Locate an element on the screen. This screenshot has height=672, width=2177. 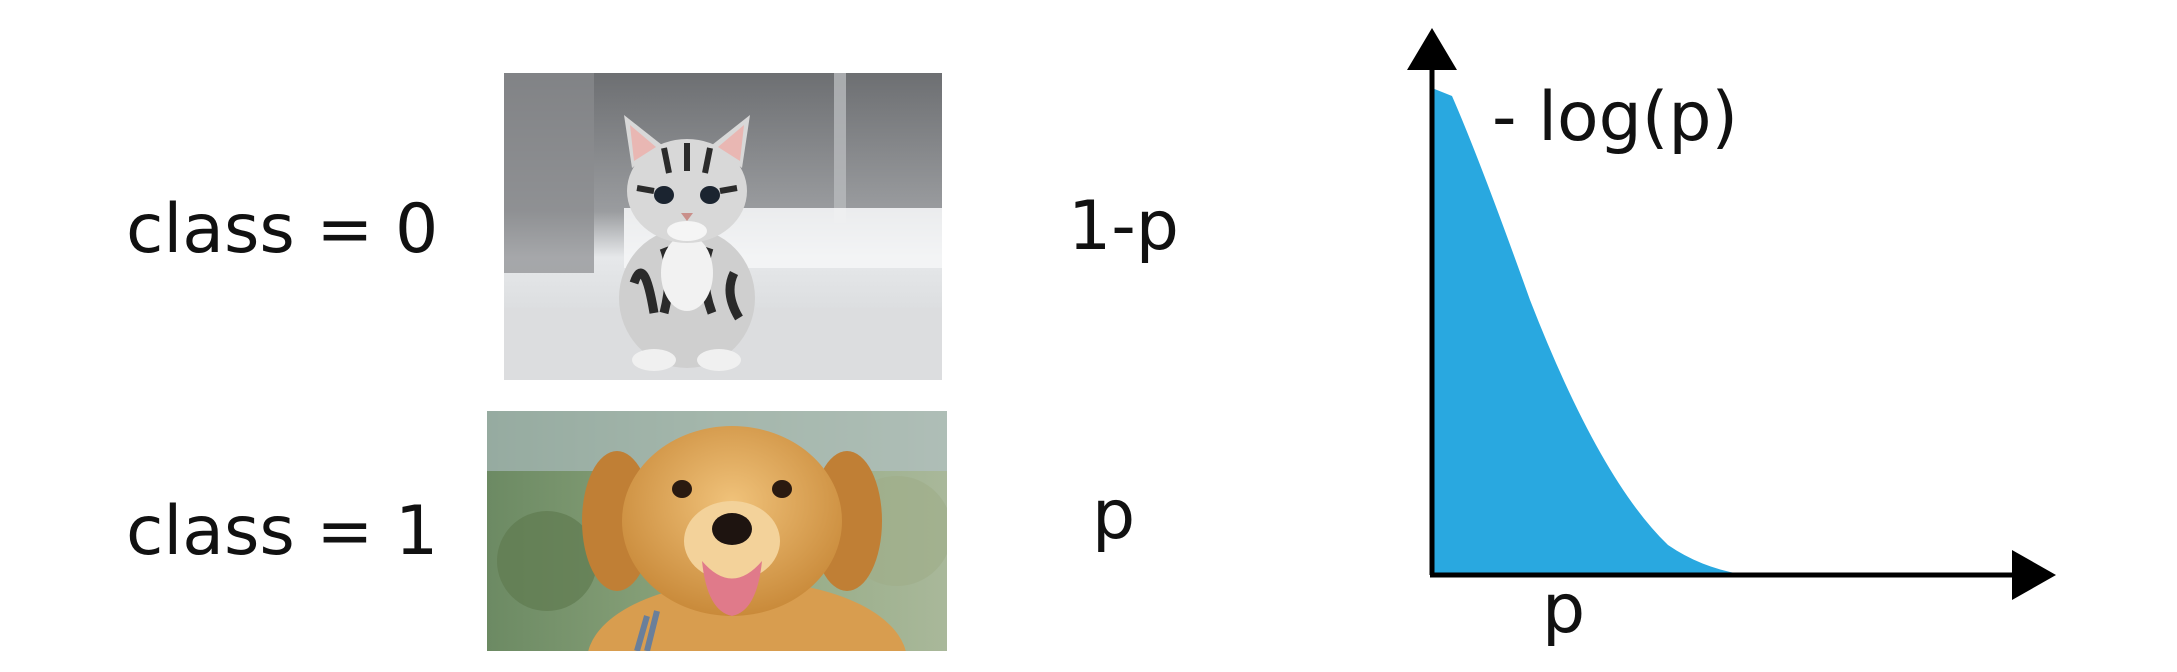
x-axis-arrow-icon is located at coordinates (2034, 575).